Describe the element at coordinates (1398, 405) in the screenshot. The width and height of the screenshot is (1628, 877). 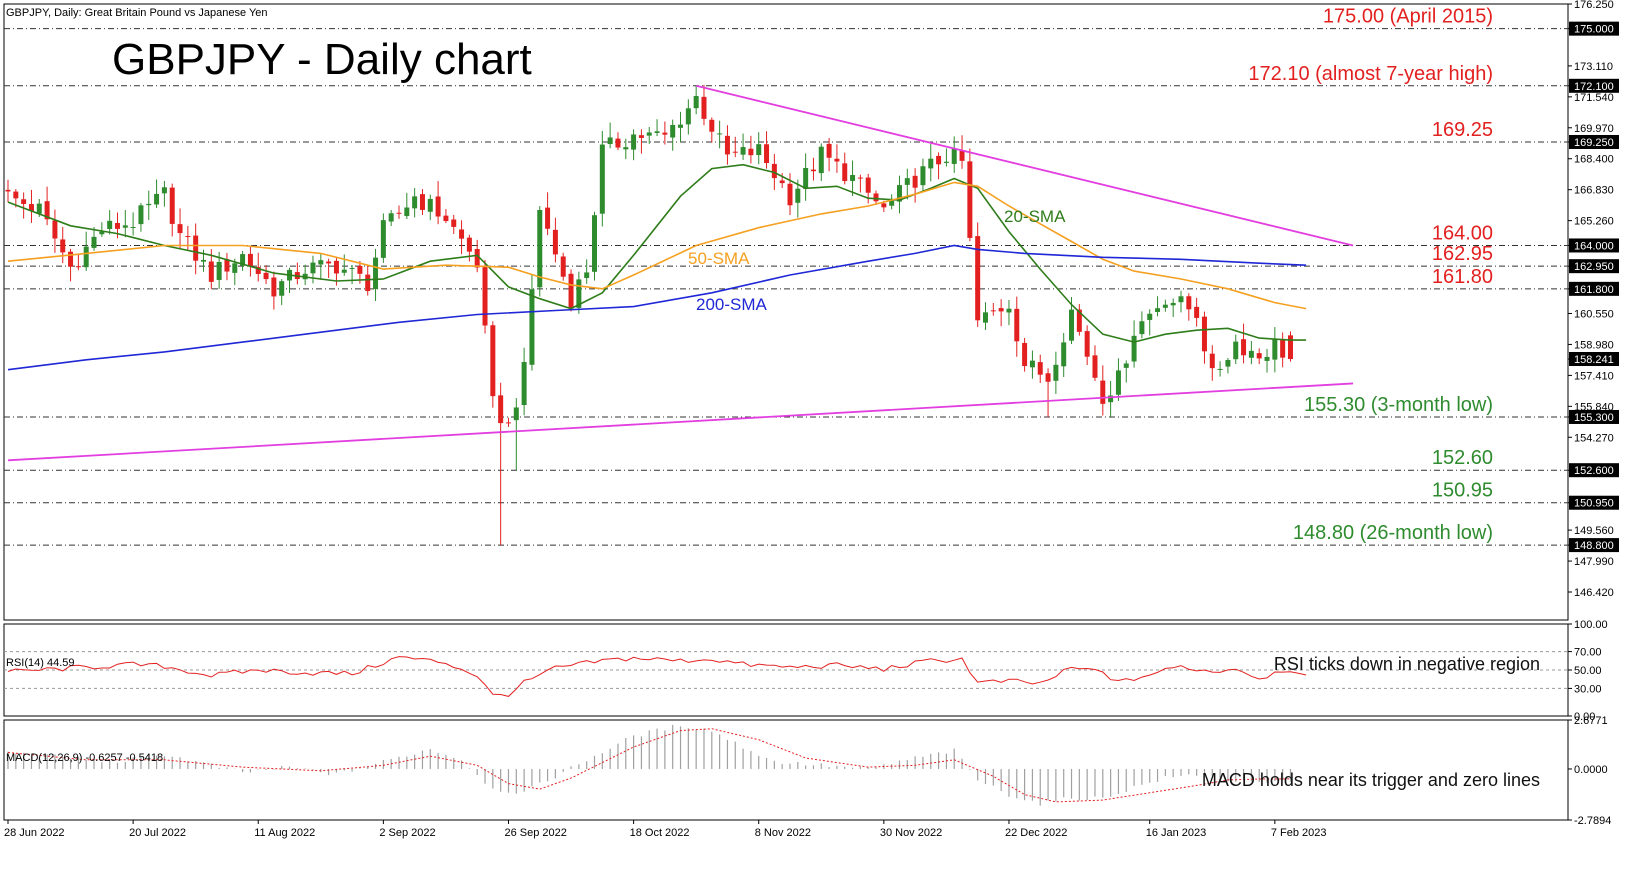
I see `level-label-6: 155.30 (3-month low)` at that location.